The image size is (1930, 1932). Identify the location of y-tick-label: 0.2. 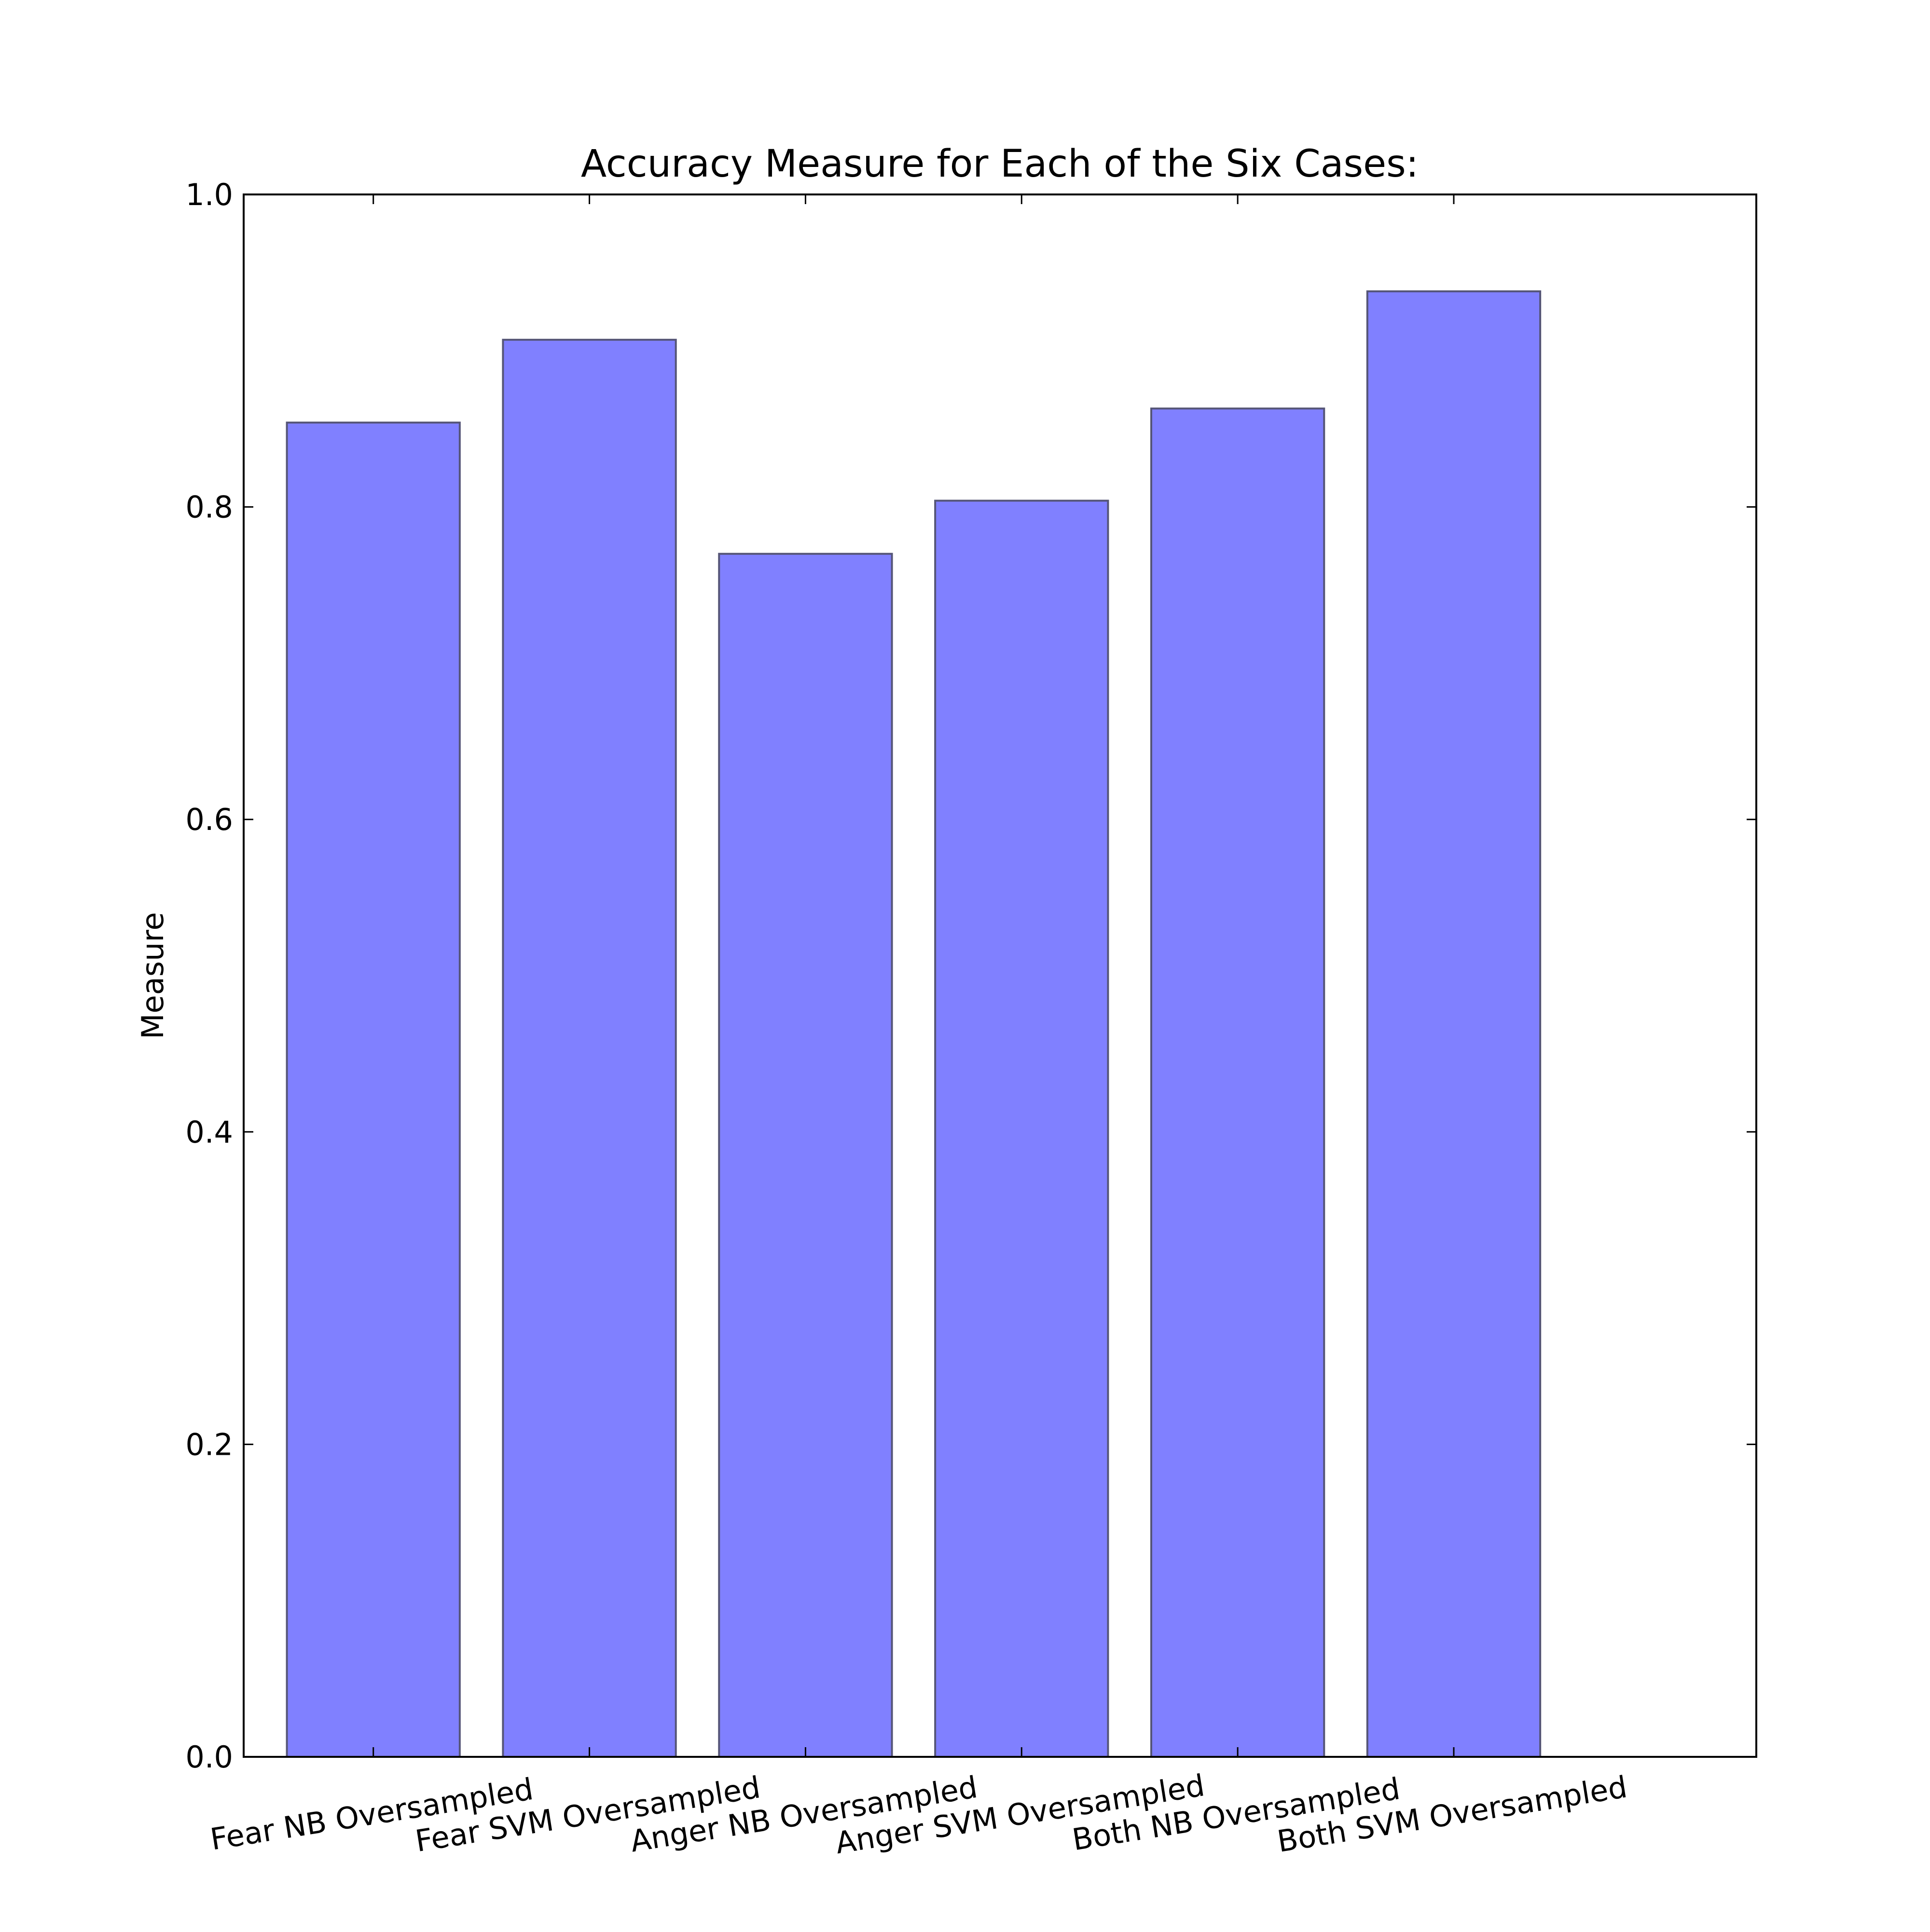
(209, 1444).